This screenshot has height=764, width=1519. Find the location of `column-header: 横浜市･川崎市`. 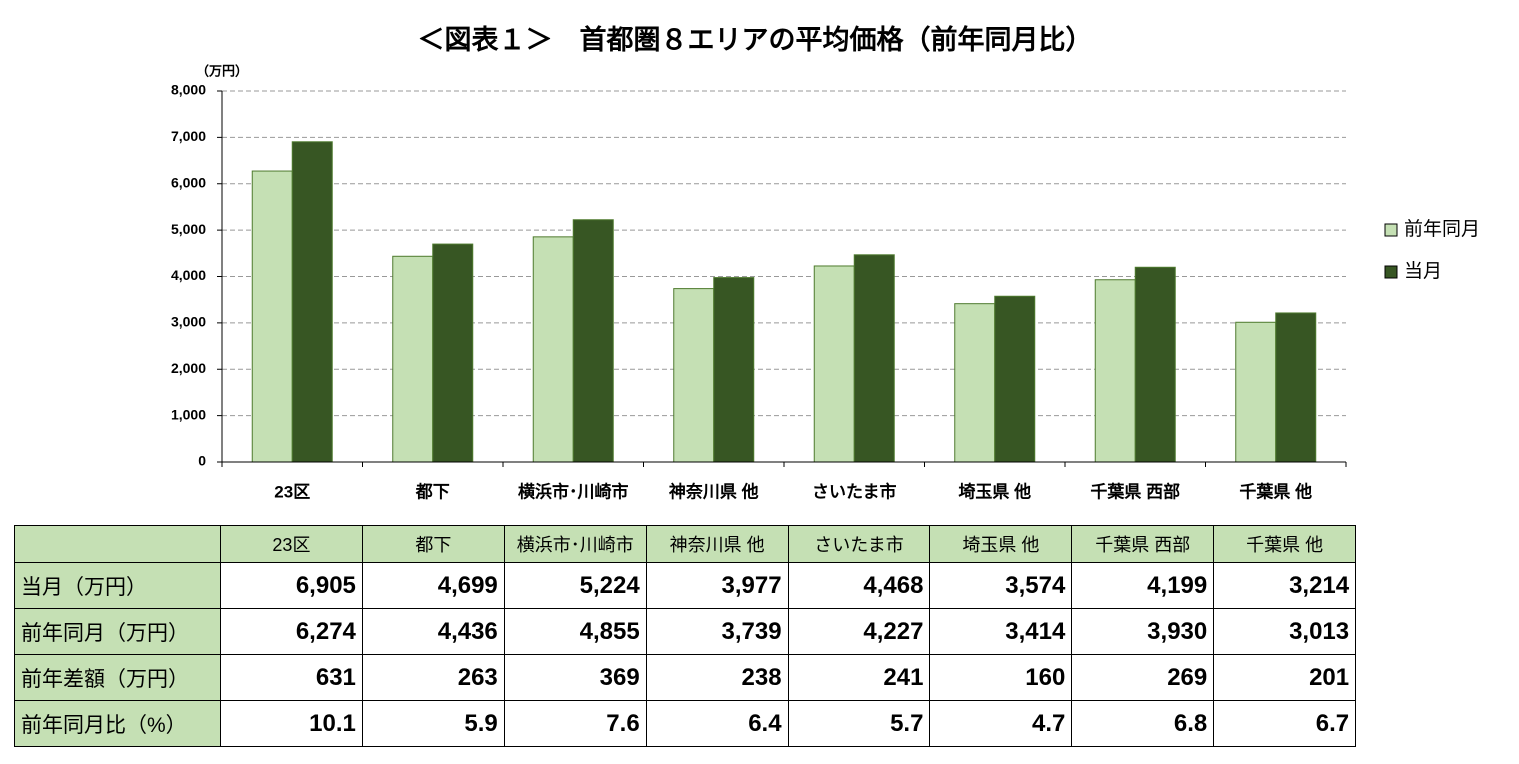

column-header: 横浜市･川崎市 is located at coordinates (575, 544).